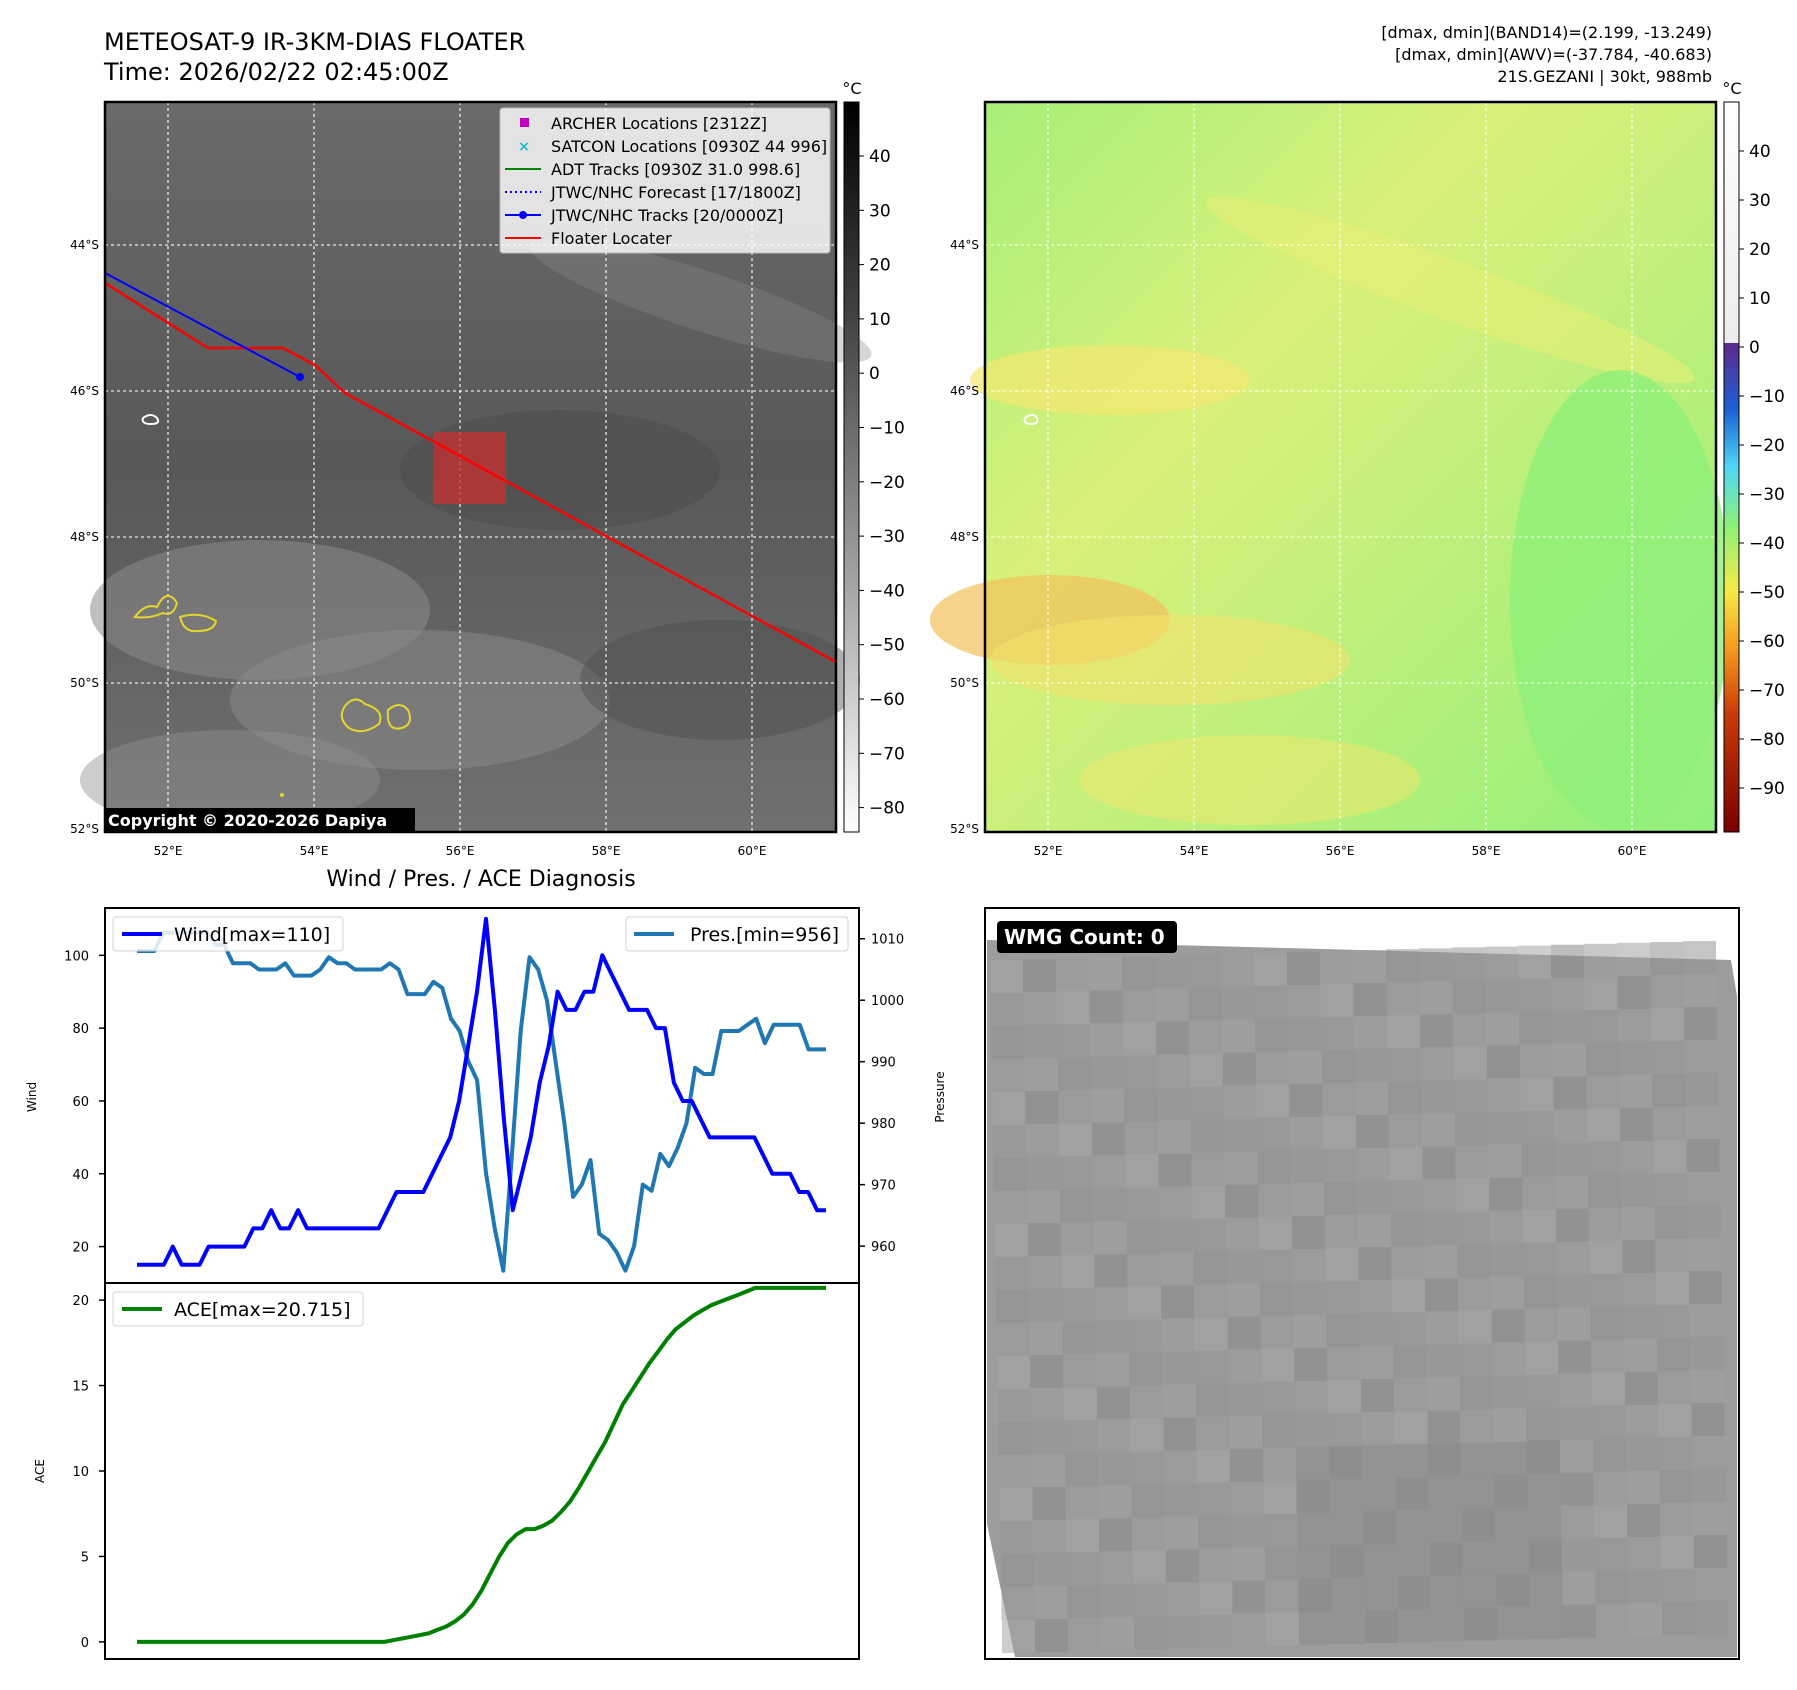 The width and height of the screenshot is (1797, 1690). Describe the element at coordinates (1031, 420) in the screenshot. I see `island-contour` at that location.